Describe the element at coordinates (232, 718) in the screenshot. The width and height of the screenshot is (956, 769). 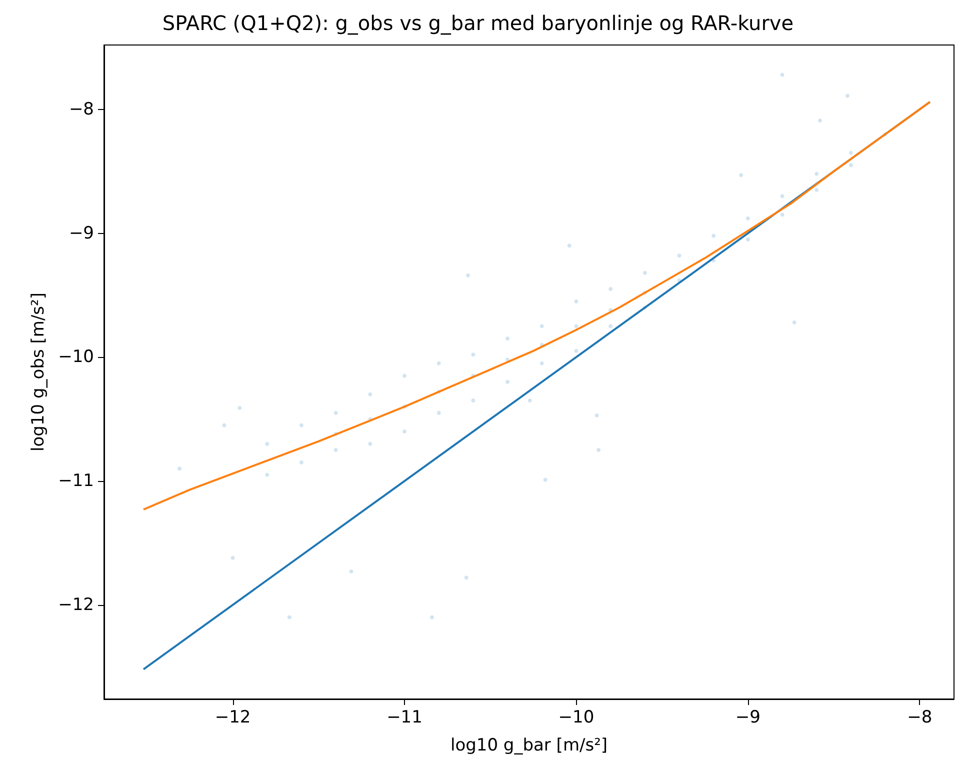
I see `x-tick-label: −12` at that location.